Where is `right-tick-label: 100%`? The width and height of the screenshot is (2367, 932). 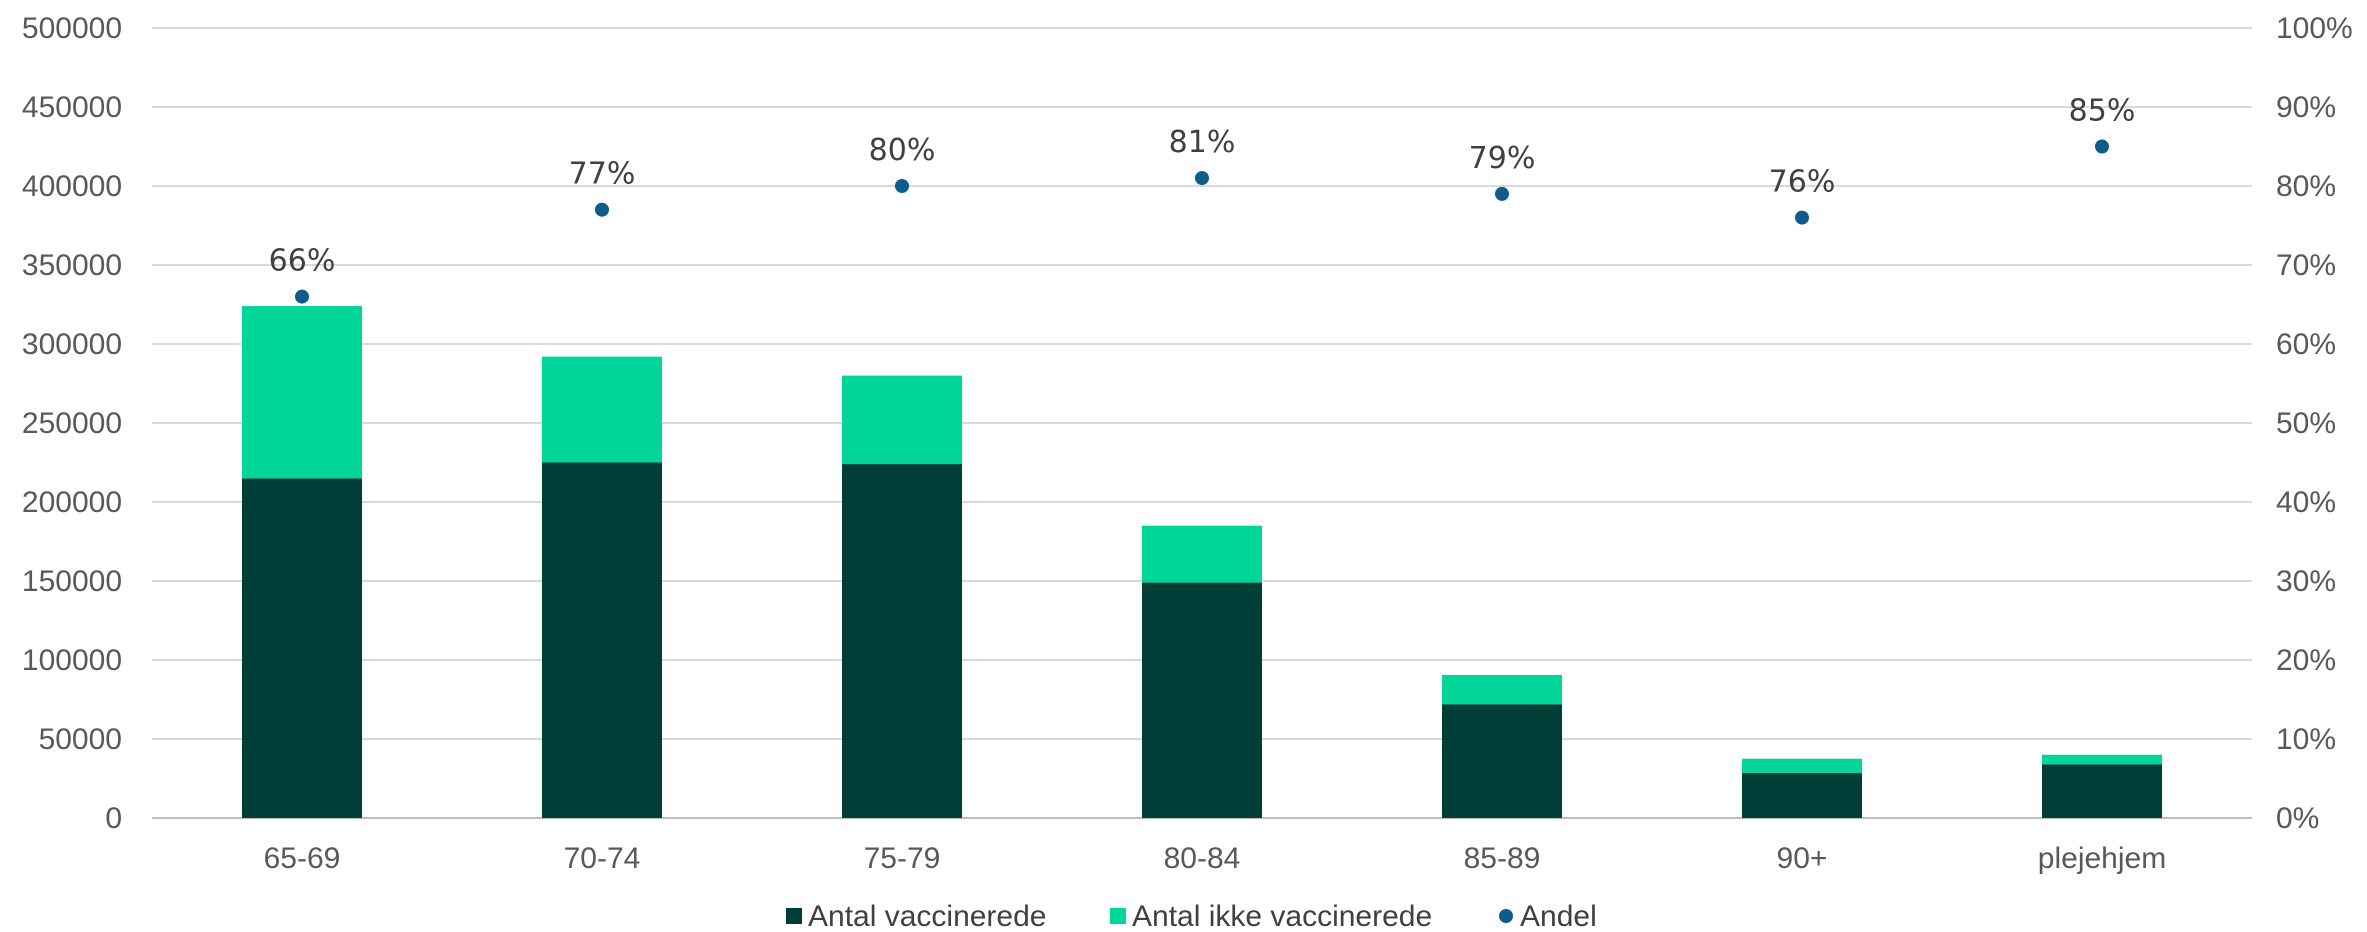
right-tick-label: 100% is located at coordinates (2314, 28).